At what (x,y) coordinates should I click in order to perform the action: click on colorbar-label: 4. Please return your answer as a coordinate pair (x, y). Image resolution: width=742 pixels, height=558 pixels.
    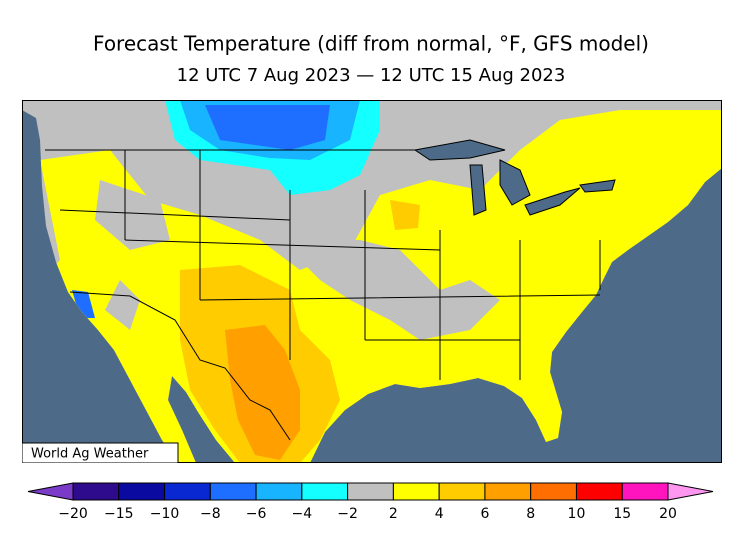
    Looking at the image, I should click on (439, 514).